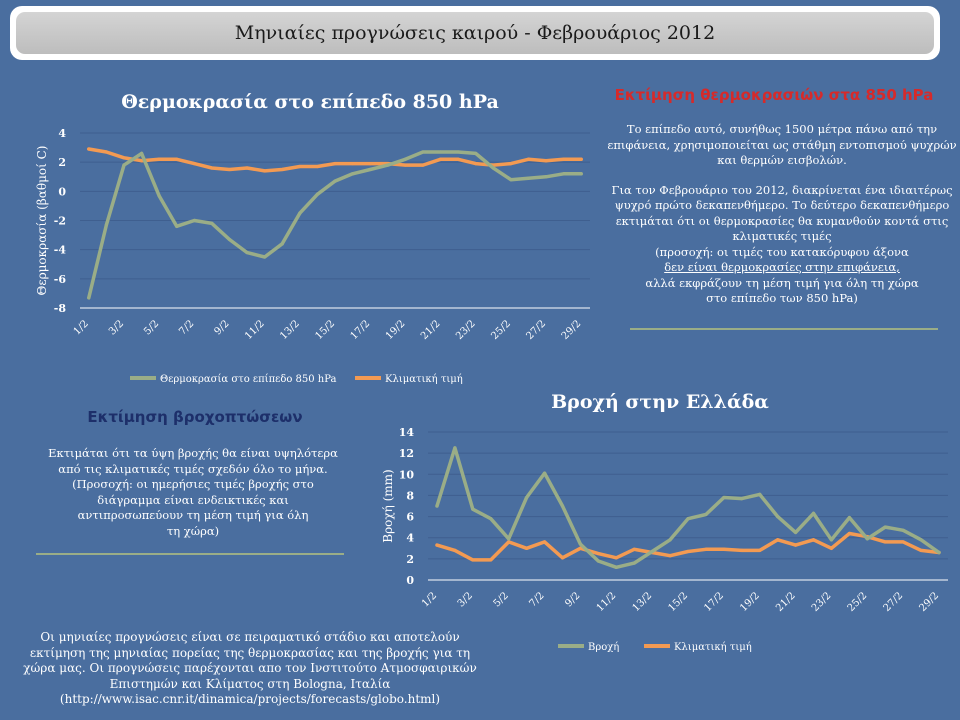 The height and width of the screenshot is (720, 960). What do you see at coordinates (248, 379) in the screenshot?
I see `legend-label: Θερμοκρασία στο επίπεδο 850 hPa` at bounding box center [248, 379].